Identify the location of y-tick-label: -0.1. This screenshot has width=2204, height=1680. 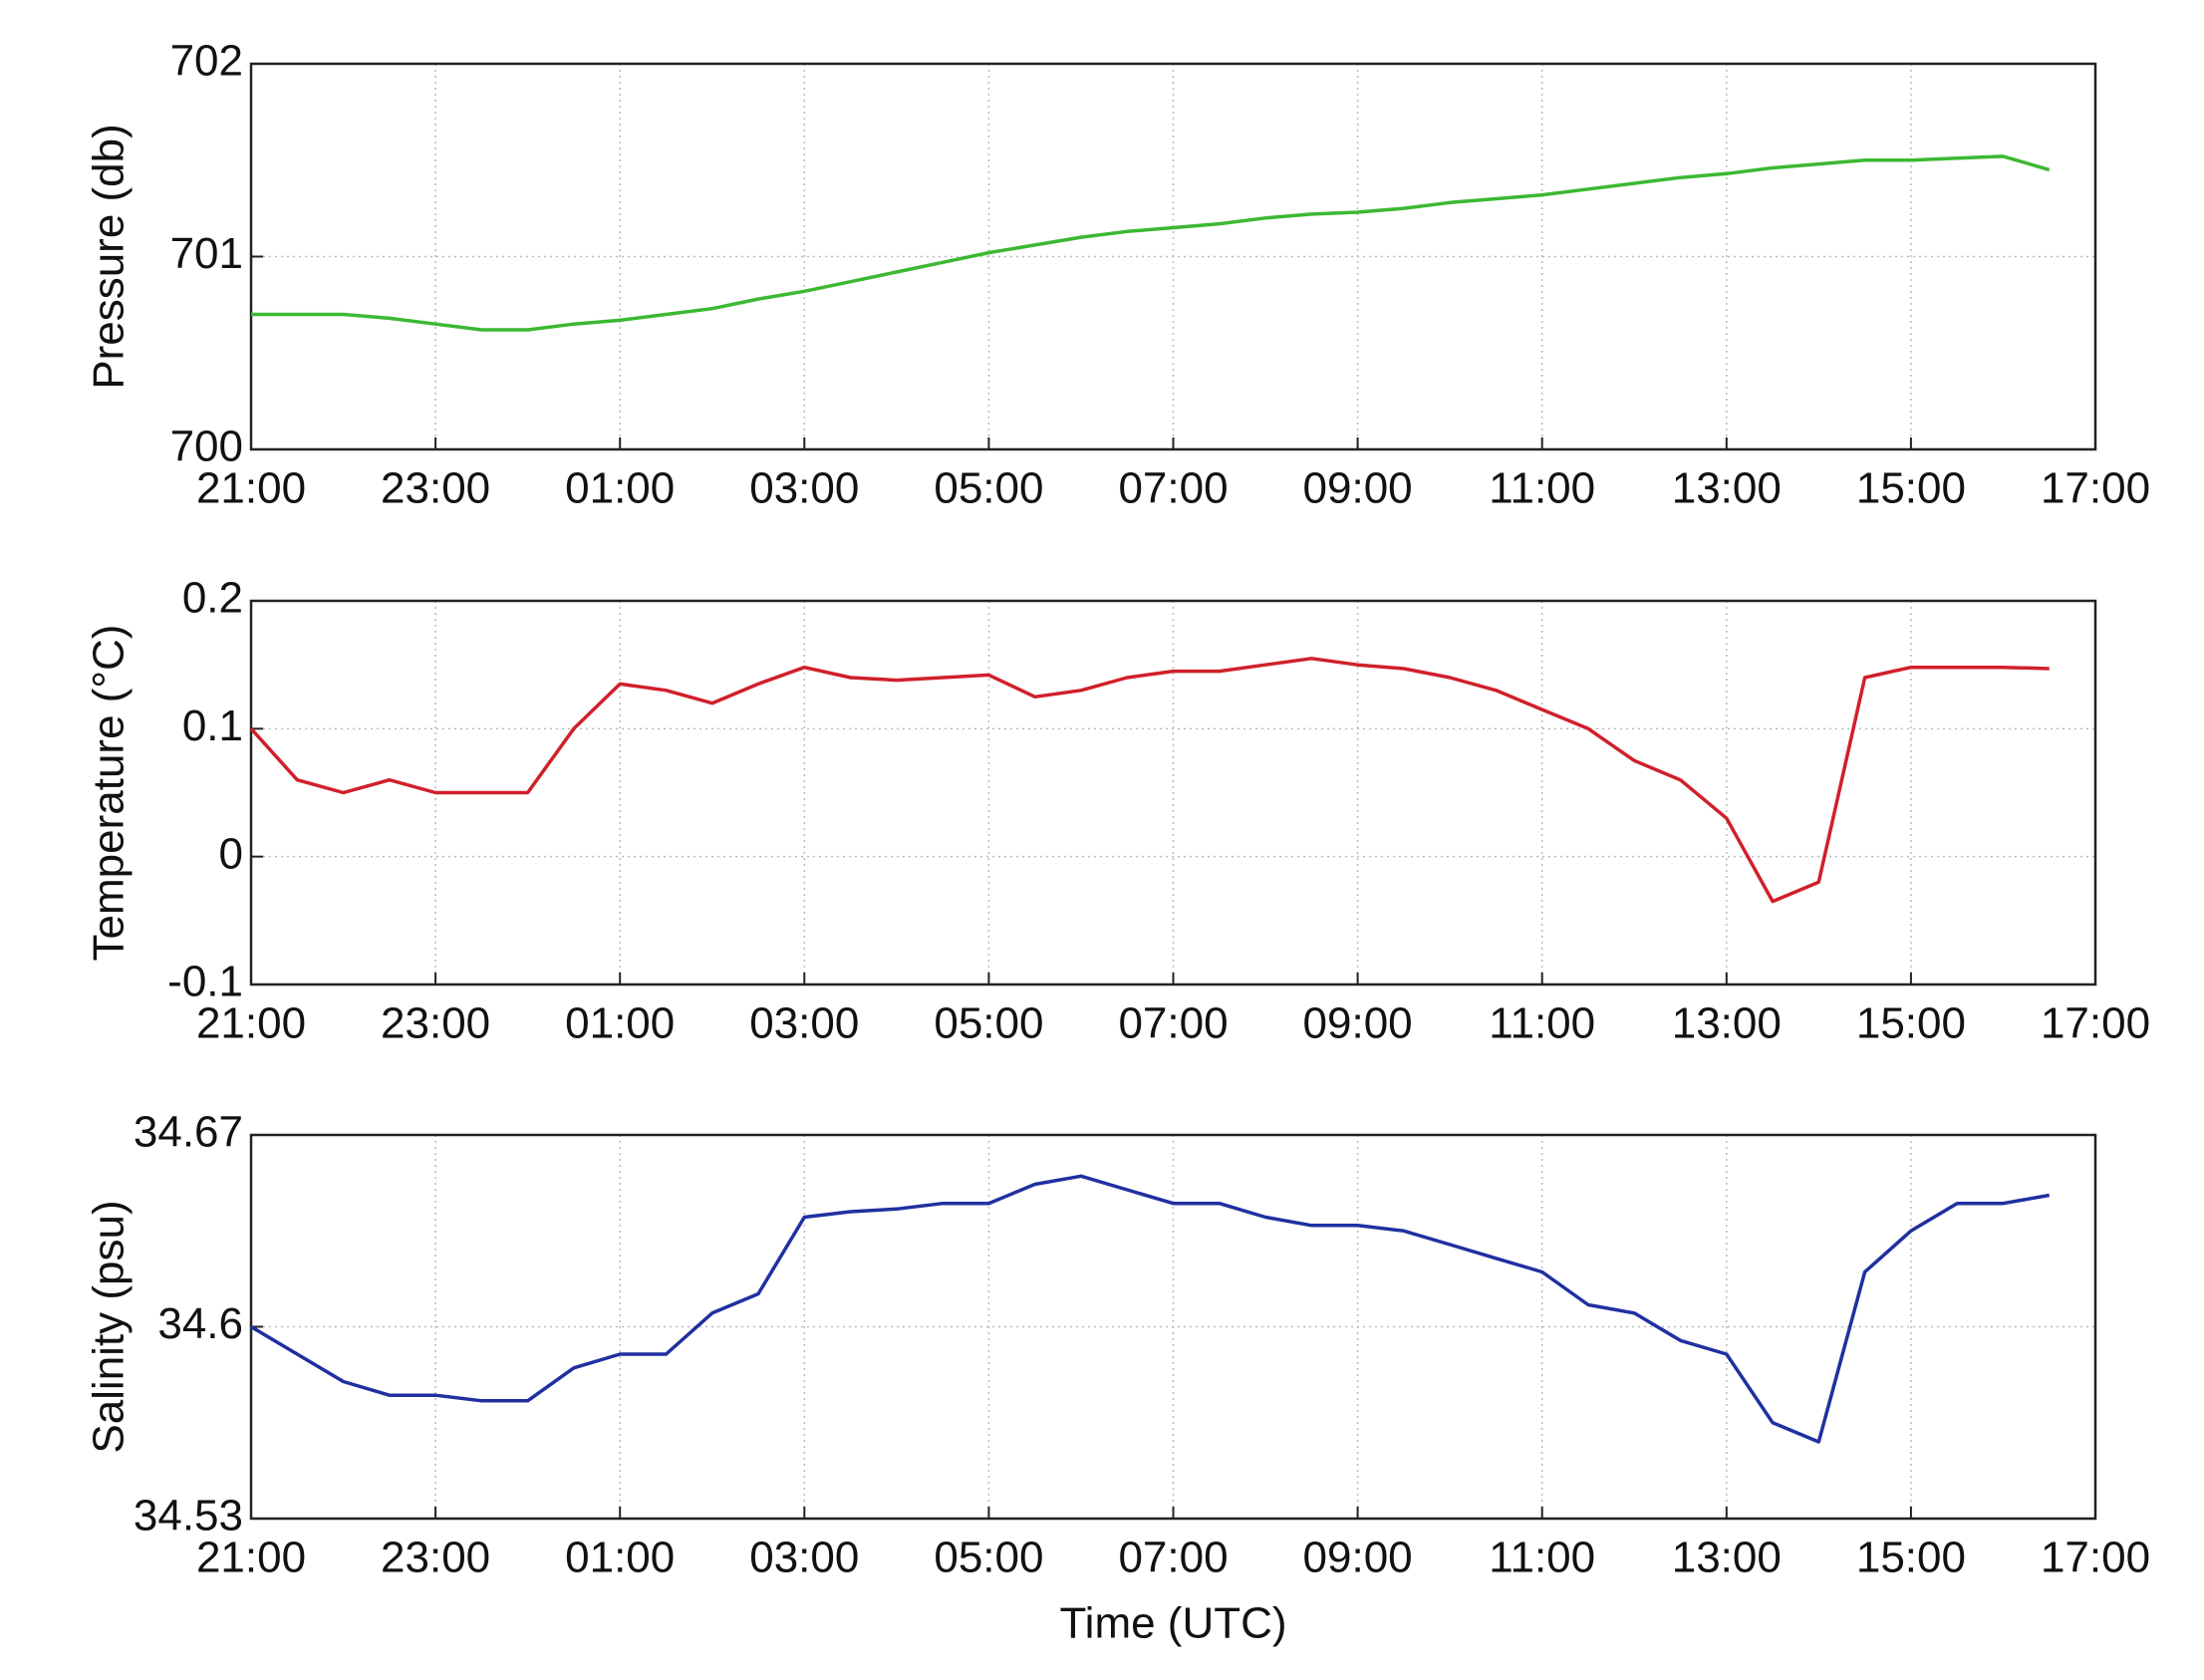
(205, 982).